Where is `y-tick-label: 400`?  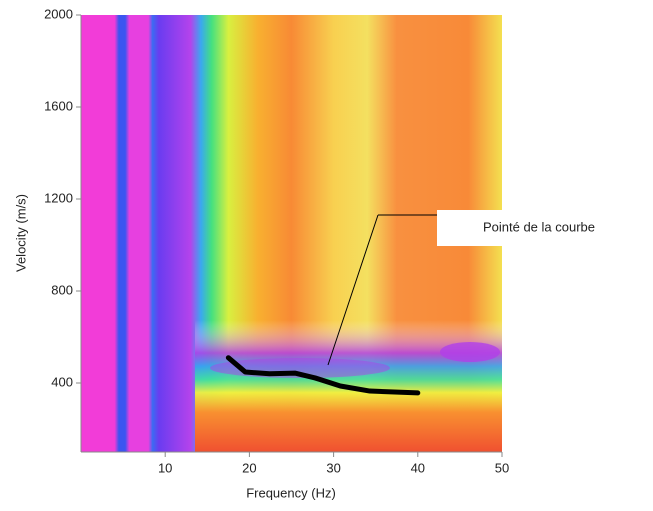 y-tick-label: 400 is located at coordinates (62, 381).